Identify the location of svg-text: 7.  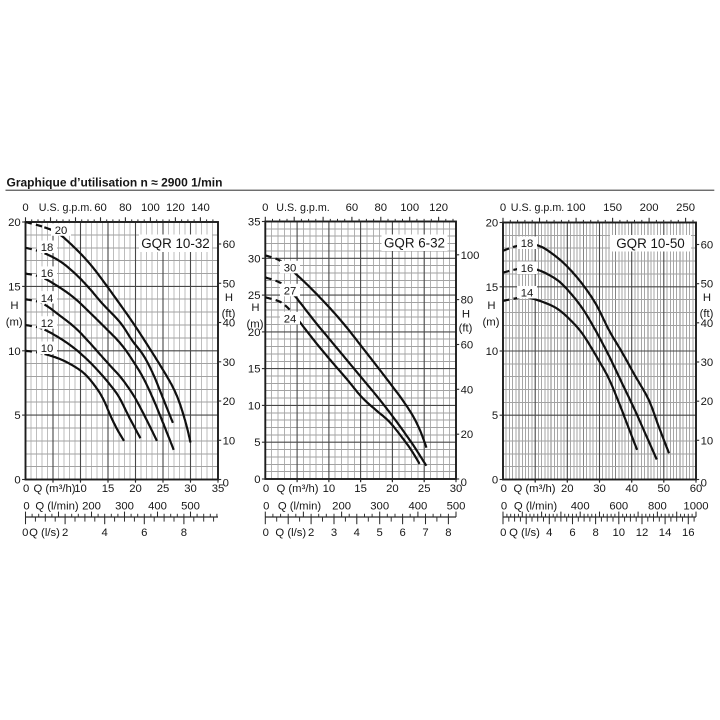
(425, 533).